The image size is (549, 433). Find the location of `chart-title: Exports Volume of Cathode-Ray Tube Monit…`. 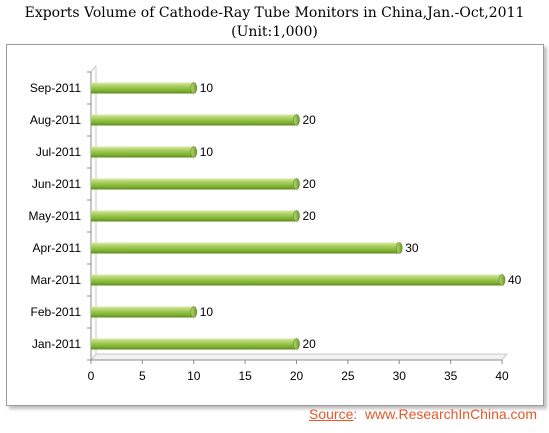

chart-title: Exports Volume of Cathode-Ray Tube Monit… is located at coordinates (274, 13).